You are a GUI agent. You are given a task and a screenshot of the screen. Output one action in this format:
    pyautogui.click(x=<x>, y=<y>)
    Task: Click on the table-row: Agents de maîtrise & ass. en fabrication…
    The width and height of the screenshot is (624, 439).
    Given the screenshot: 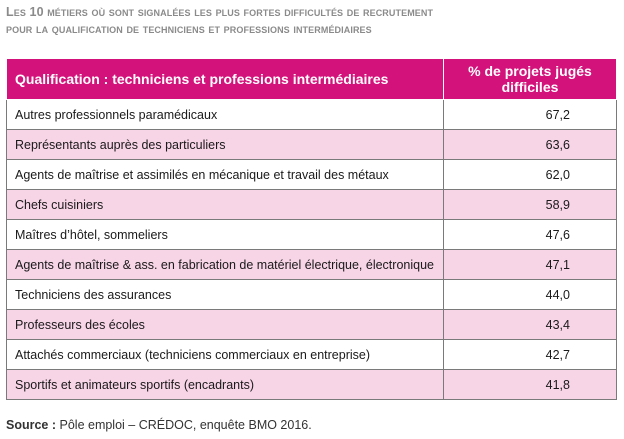 What is the action you would take?
    pyautogui.click(x=311, y=264)
    